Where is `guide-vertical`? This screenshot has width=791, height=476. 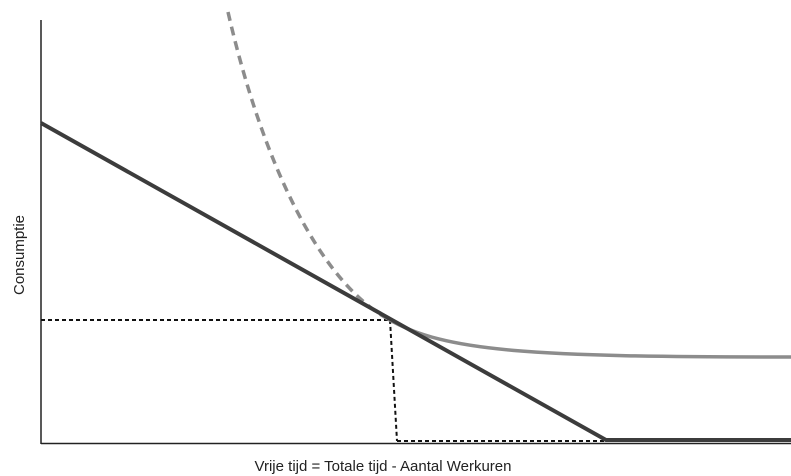
guide-vertical is located at coordinates (393, 380).